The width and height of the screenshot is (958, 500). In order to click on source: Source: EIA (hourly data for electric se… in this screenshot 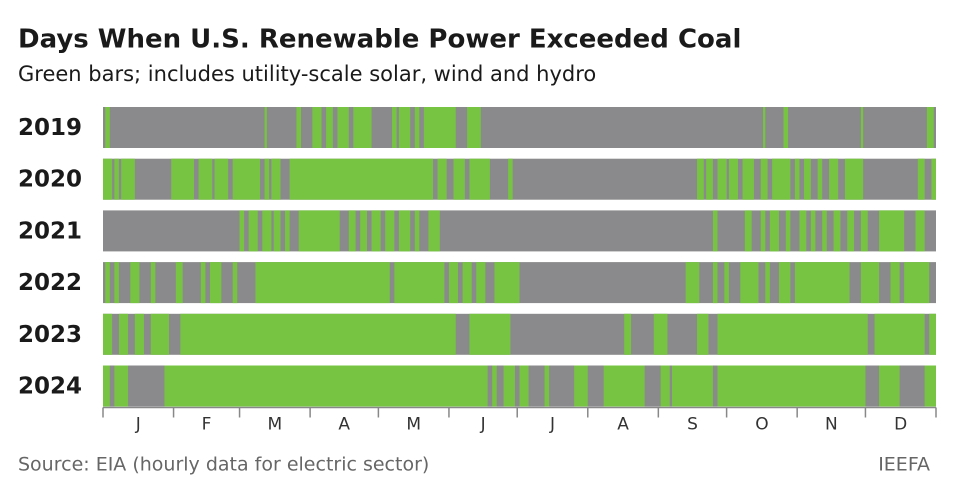, I will do `click(223, 465)`.